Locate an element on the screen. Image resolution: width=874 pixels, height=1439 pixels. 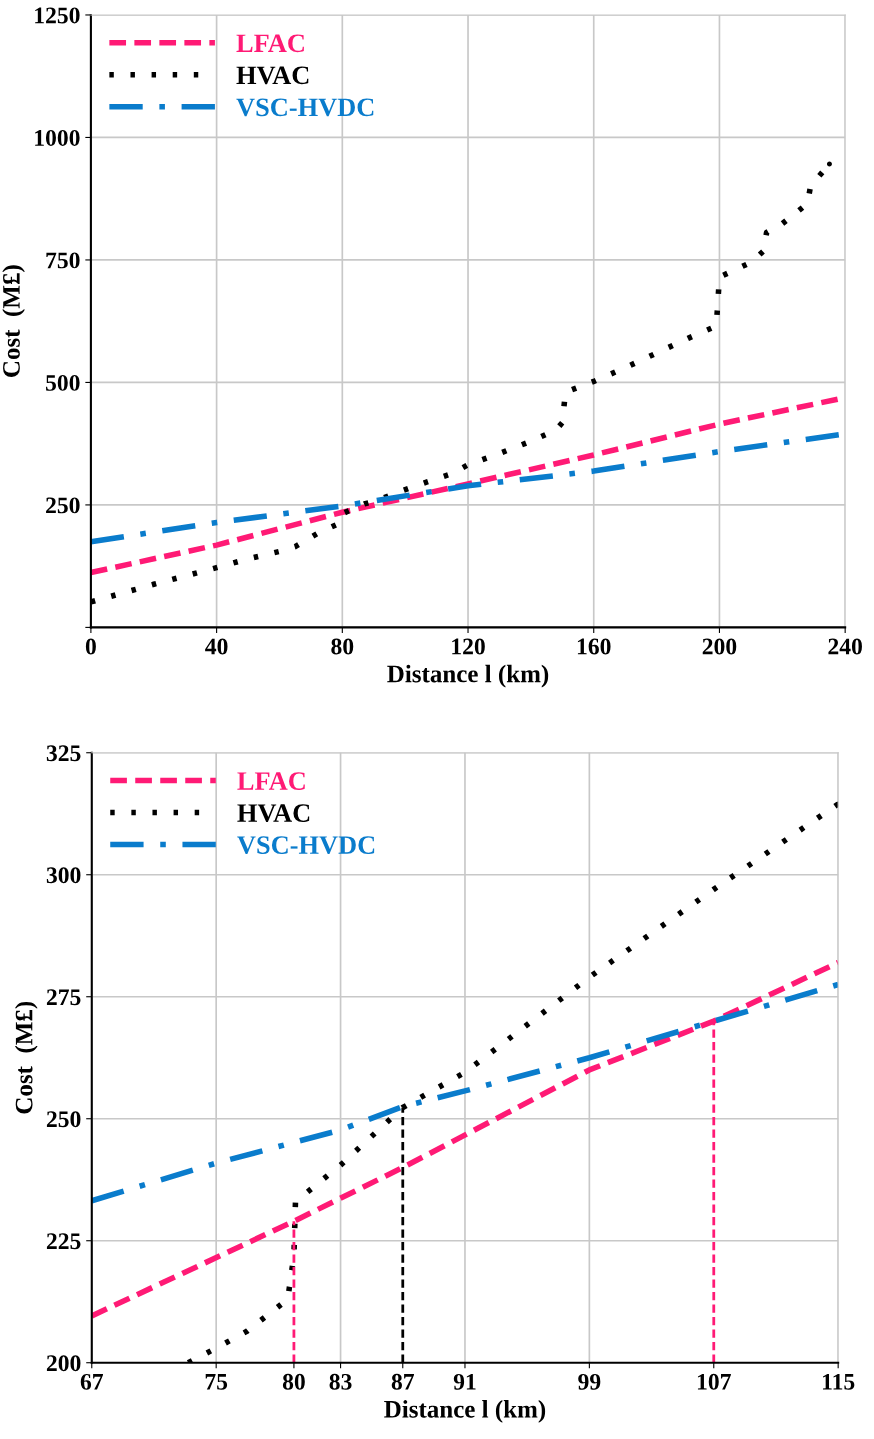
y-tick-label: 1000 is located at coordinates (57, 137).